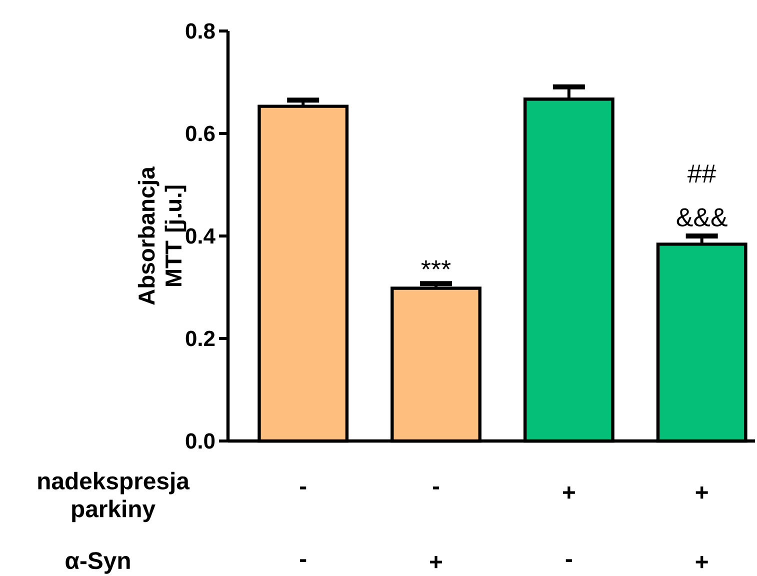 This screenshot has height=576, width=757. Describe the element at coordinates (436, 265) in the screenshot. I see `annotation: ***` at that location.